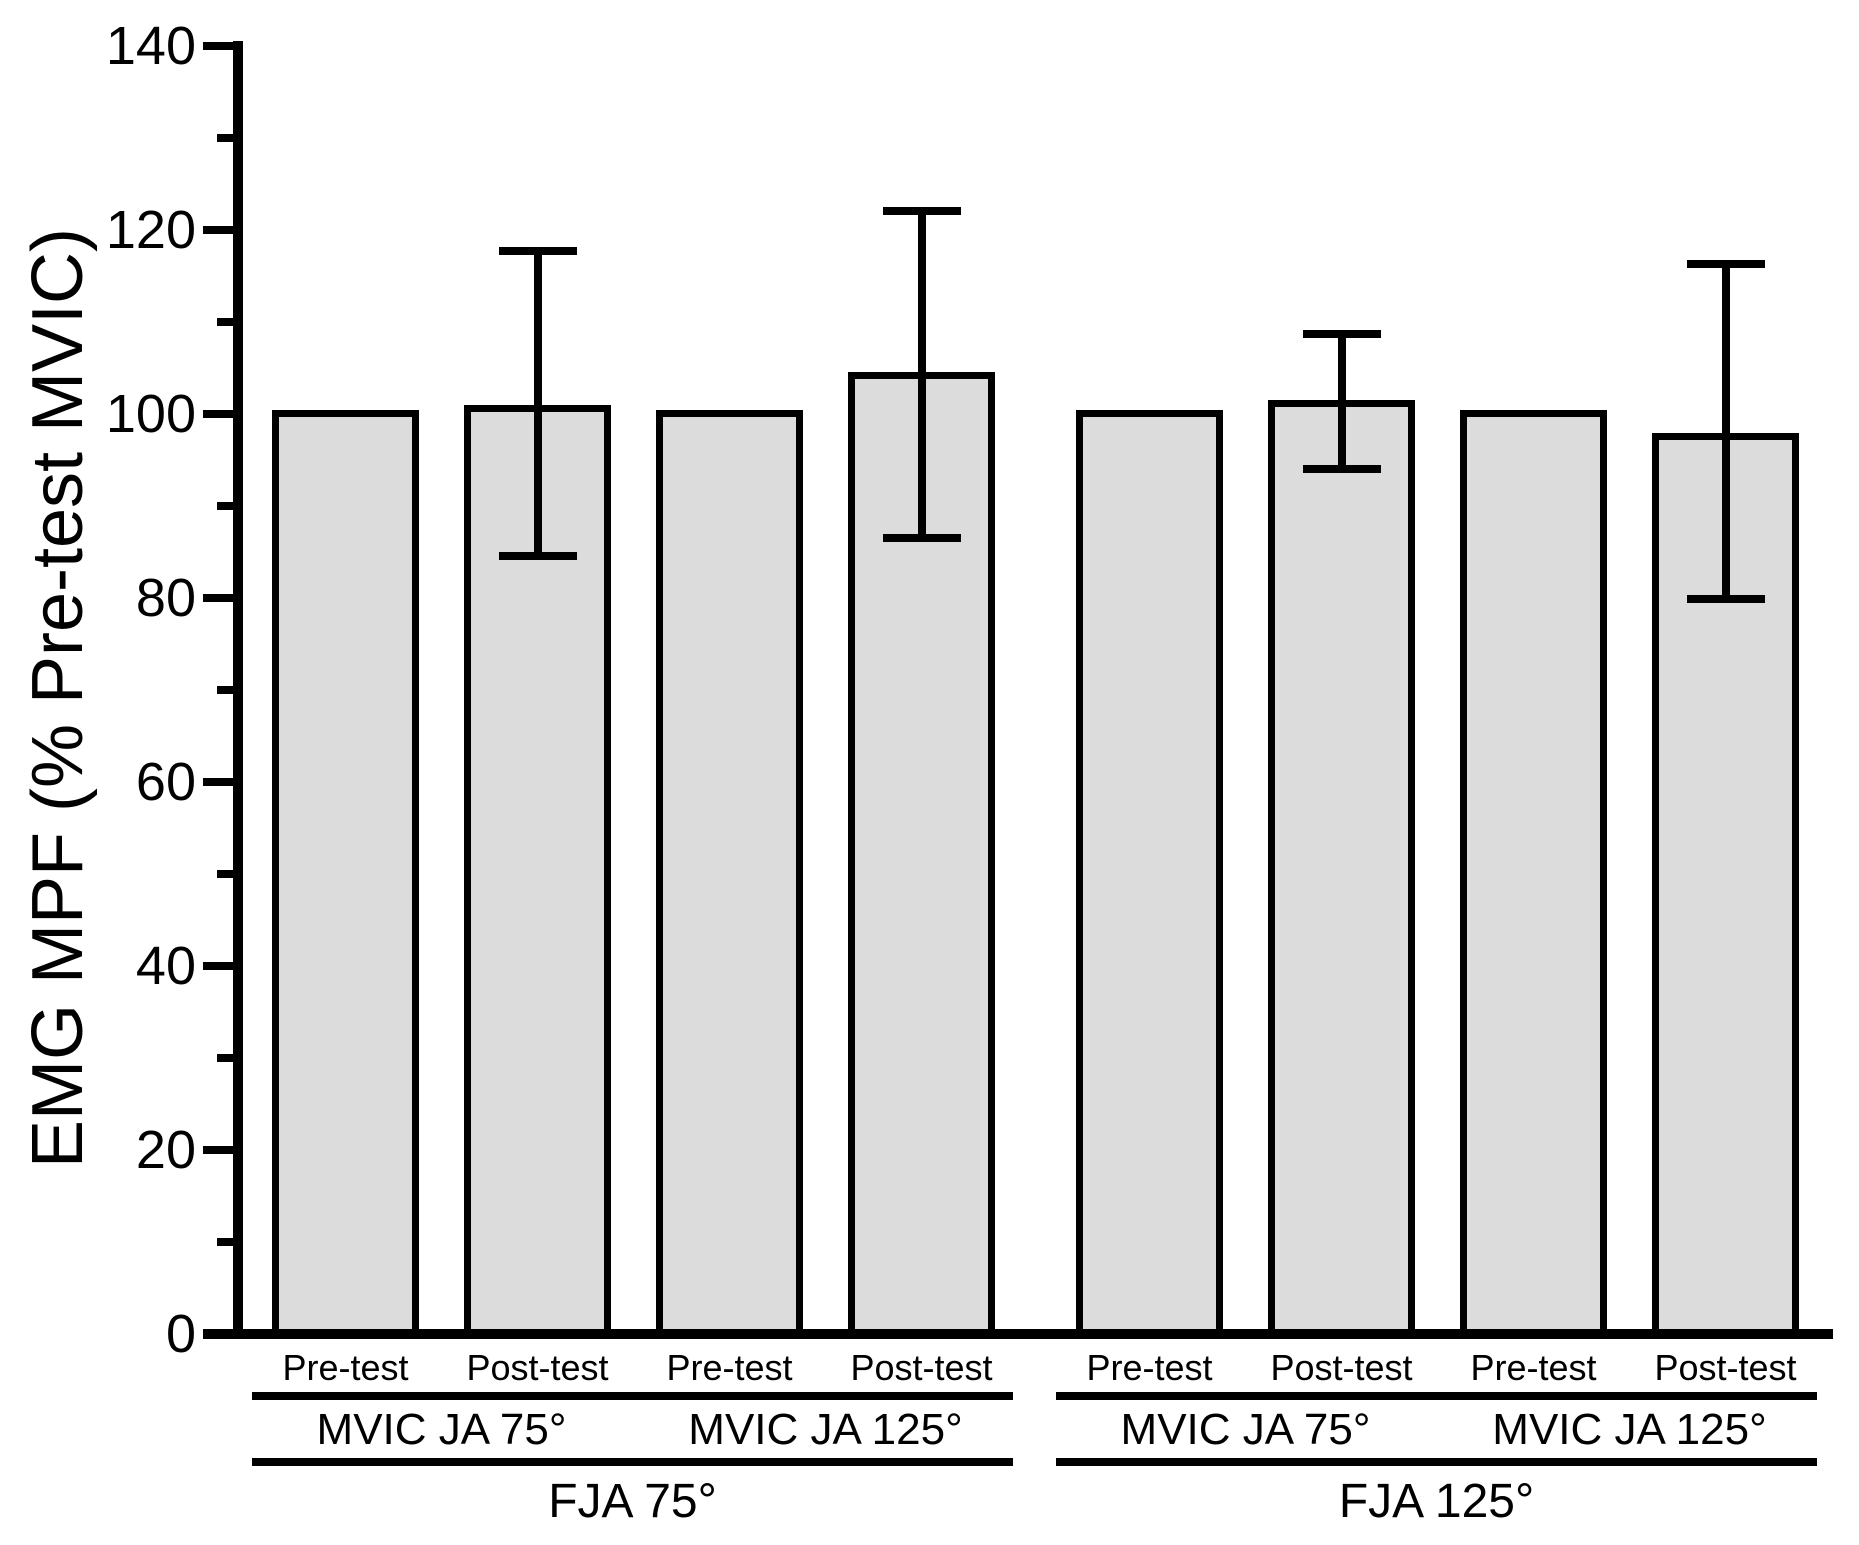 This screenshot has height=1545, width=1859. I want to click on y-tick-label: 140, so click(150, 46).